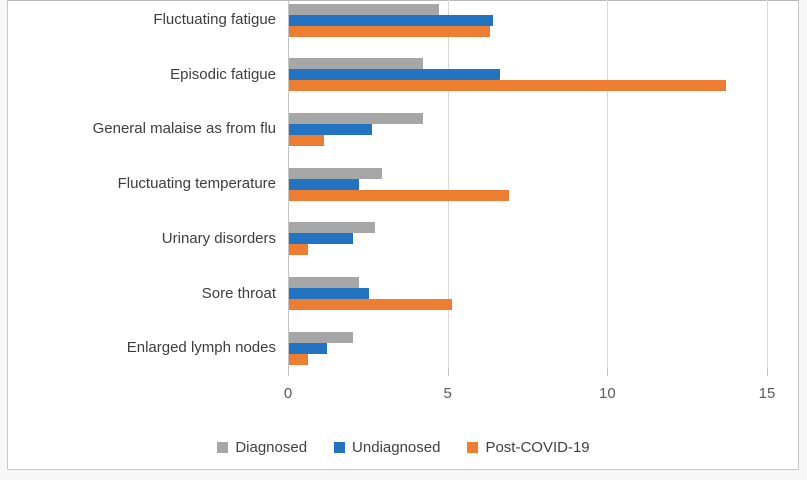  Describe the element at coordinates (238, 293) in the screenshot. I see `category-label: Sore throat` at that location.